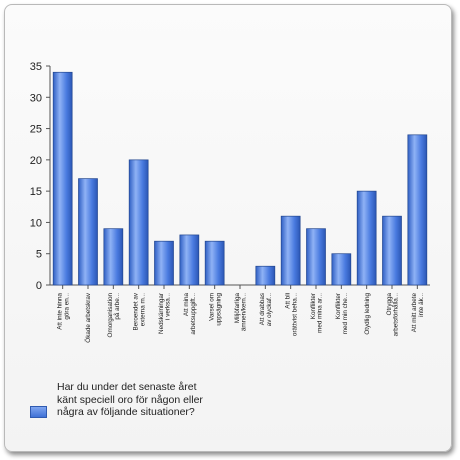 The height and width of the screenshot is (460, 460). What do you see at coordinates (36, 67) in the screenshot?
I see `y-tick-label: 35` at bounding box center [36, 67].